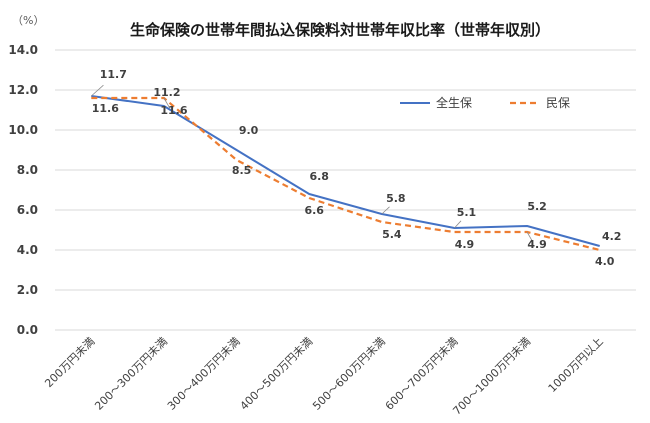 The image size is (650, 423). Describe the element at coordinates (27, 210) in the screenshot. I see `y-tick-label: 6.0` at that location.